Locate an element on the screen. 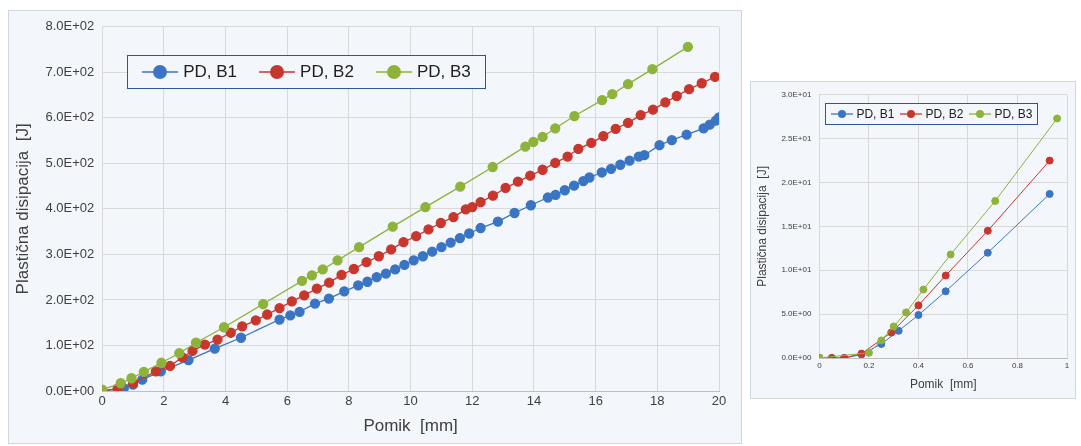  y-tick-label: 1.5E+01 is located at coordinates (796, 226).